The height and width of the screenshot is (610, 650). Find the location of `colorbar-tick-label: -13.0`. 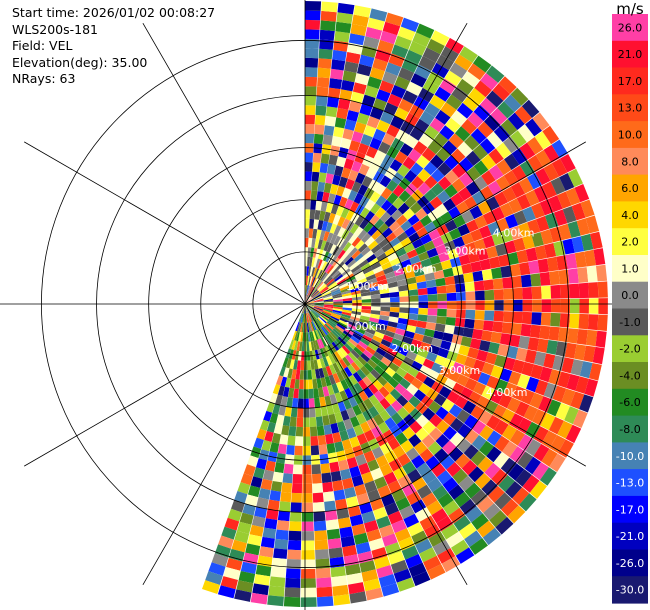

colorbar-tick-label: -13.0 is located at coordinates (630, 483).